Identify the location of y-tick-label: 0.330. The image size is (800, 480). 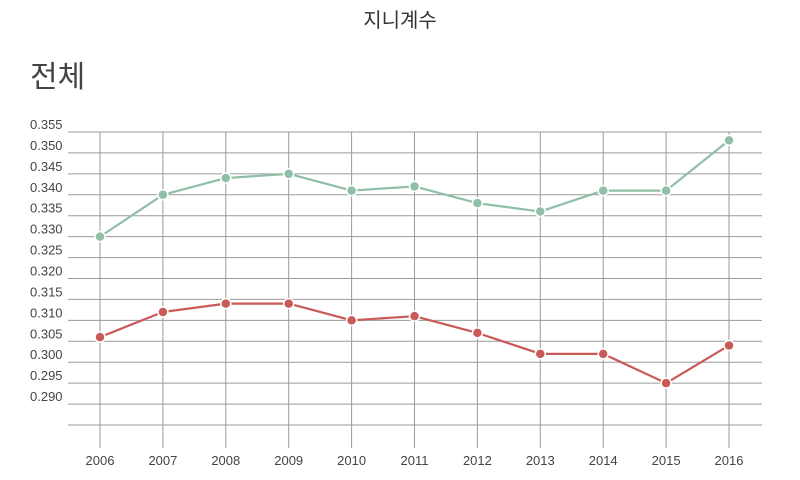
(46, 229).